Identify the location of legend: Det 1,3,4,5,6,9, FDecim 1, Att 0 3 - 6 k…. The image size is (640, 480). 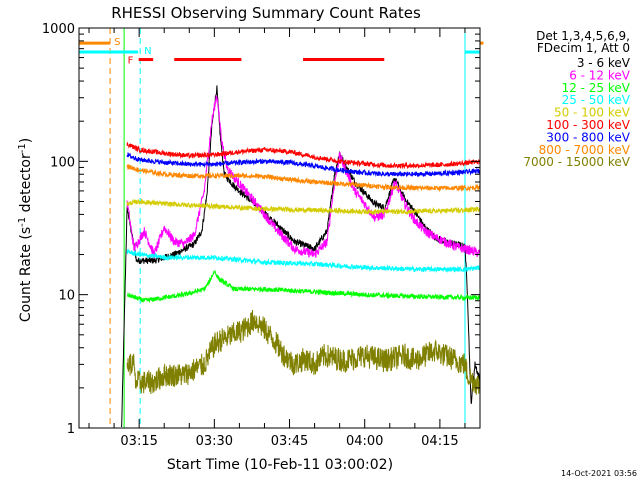
(576, 99).